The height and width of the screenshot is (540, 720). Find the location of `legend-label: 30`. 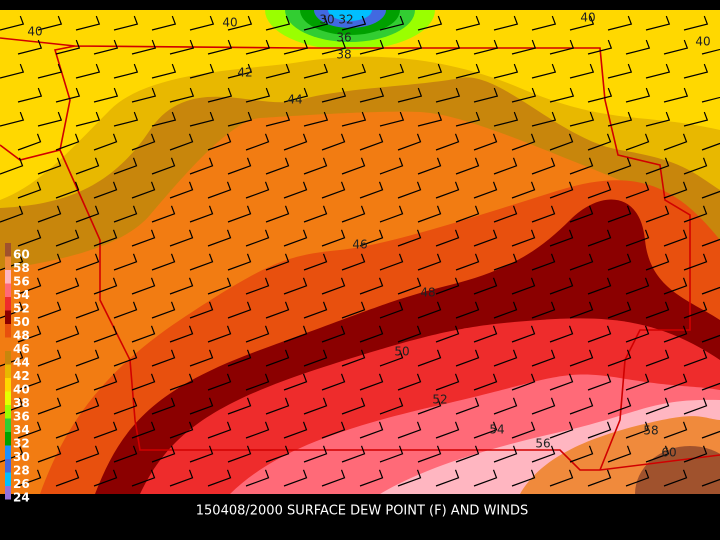

legend-label: 30 is located at coordinates (21, 457).